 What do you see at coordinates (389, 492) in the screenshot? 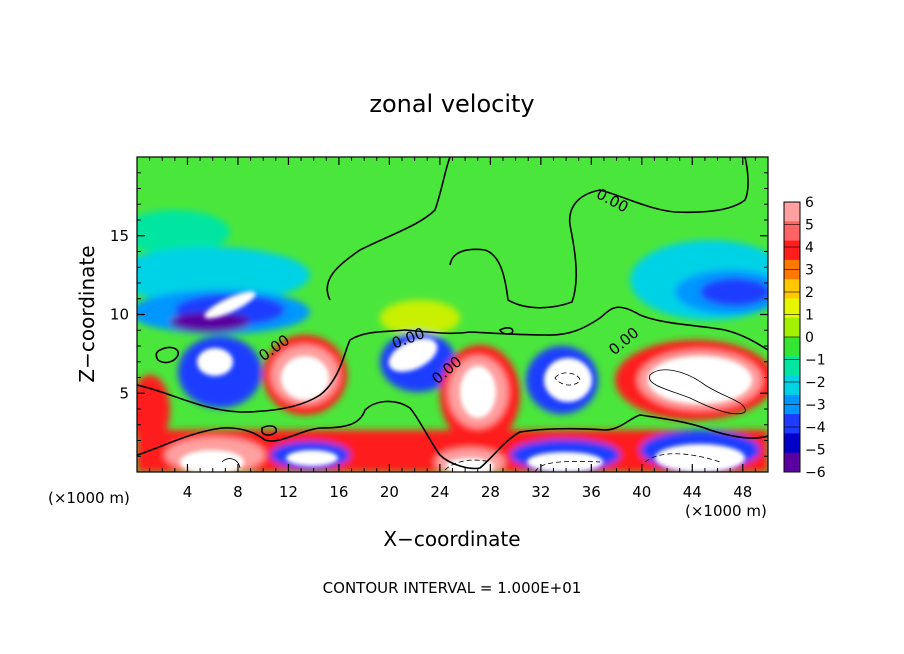
I see `x-tick-label: 20` at bounding box center [389, 492].